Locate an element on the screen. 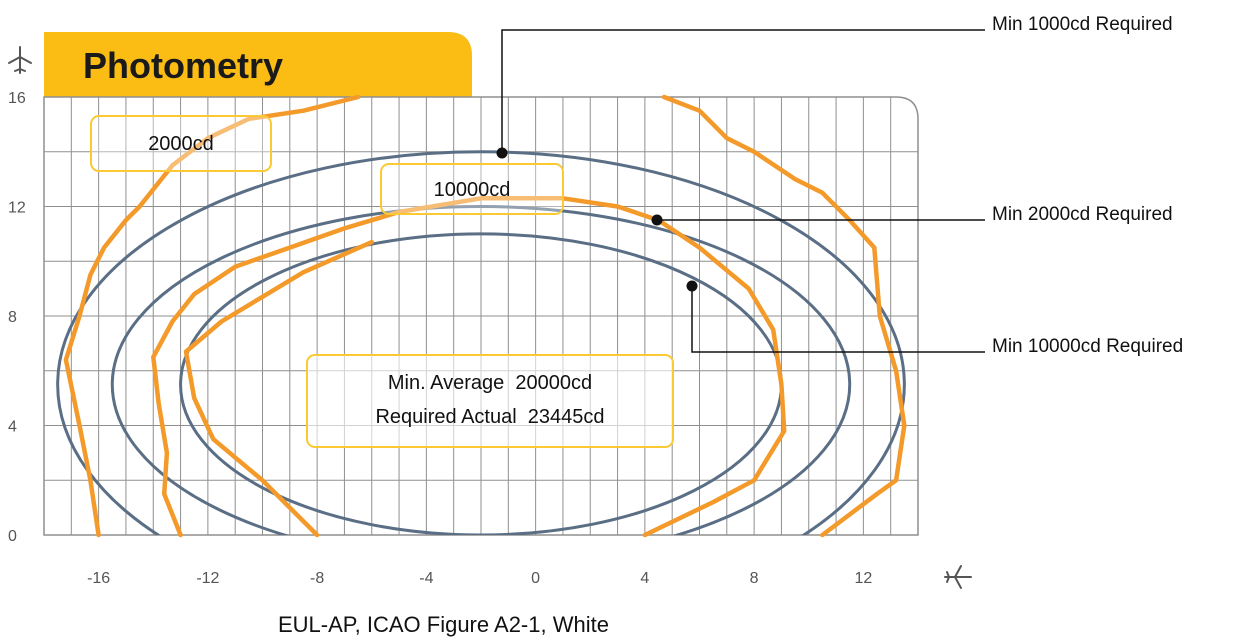 This screenshot has width=1248, height=640. x-tick-label: 12 is located at coordinates (863, 578).